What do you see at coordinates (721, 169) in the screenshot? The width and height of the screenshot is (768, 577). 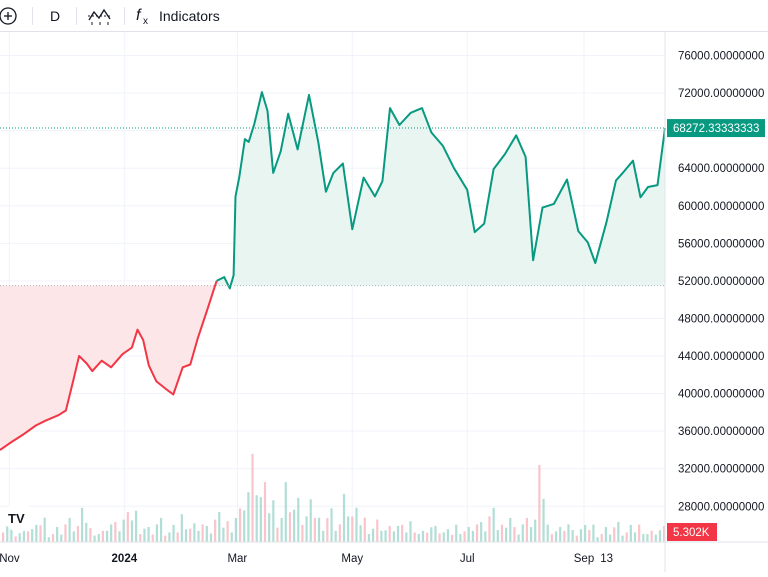 I see `y-tick-label: 64000.00000000` at bounding box center [721, 169].